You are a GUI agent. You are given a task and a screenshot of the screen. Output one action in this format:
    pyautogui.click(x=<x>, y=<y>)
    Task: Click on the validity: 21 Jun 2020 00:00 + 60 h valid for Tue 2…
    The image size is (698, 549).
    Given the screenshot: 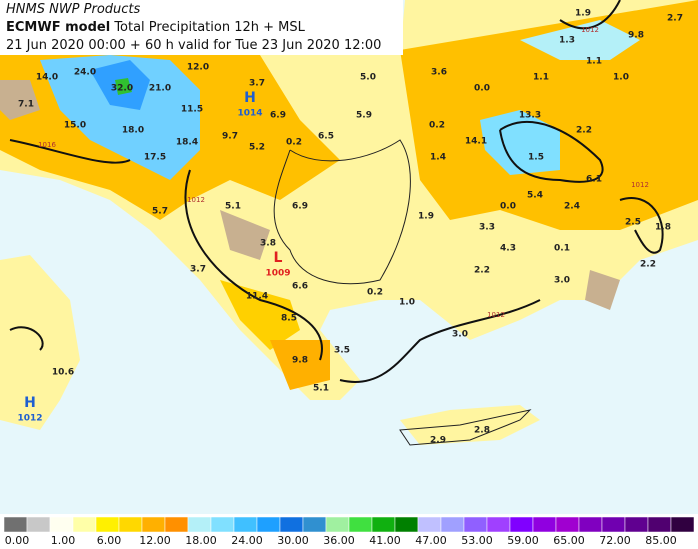 What is the action you would take?
    pyautogui.click(x=193, y=45)
    